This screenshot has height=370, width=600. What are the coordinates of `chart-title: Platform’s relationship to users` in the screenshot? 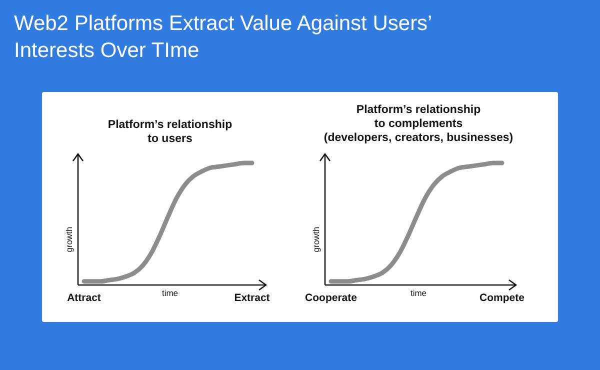 It's located at (170, 132).